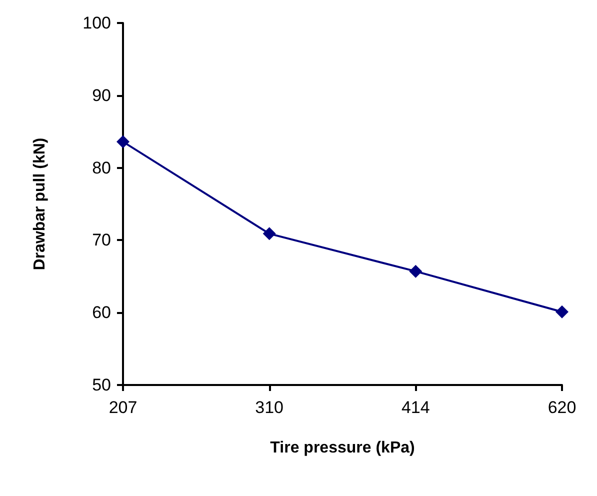 The width and height of the screenshot is (597, 496). What do you see at coordinates (101, 95) in the screenshot?
I see `y-tick-label: 90` at bounding box center [101, 95].